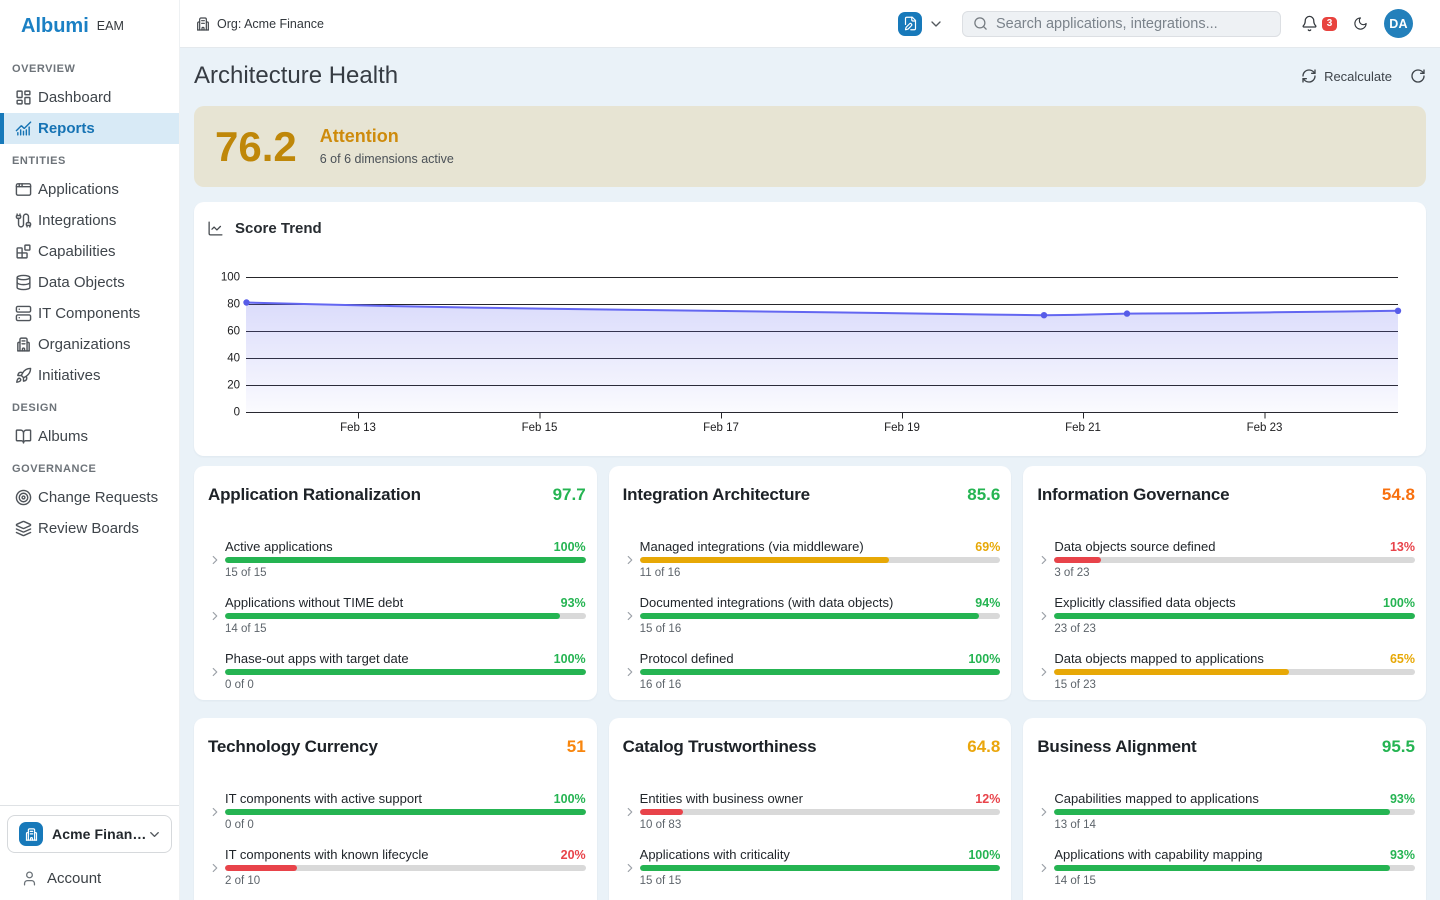 The image size is (1440, 900). What do you see at coordinates (233, 359) in the screenshot?
I see `svg-text: 40` at bounding box center [233, 359].